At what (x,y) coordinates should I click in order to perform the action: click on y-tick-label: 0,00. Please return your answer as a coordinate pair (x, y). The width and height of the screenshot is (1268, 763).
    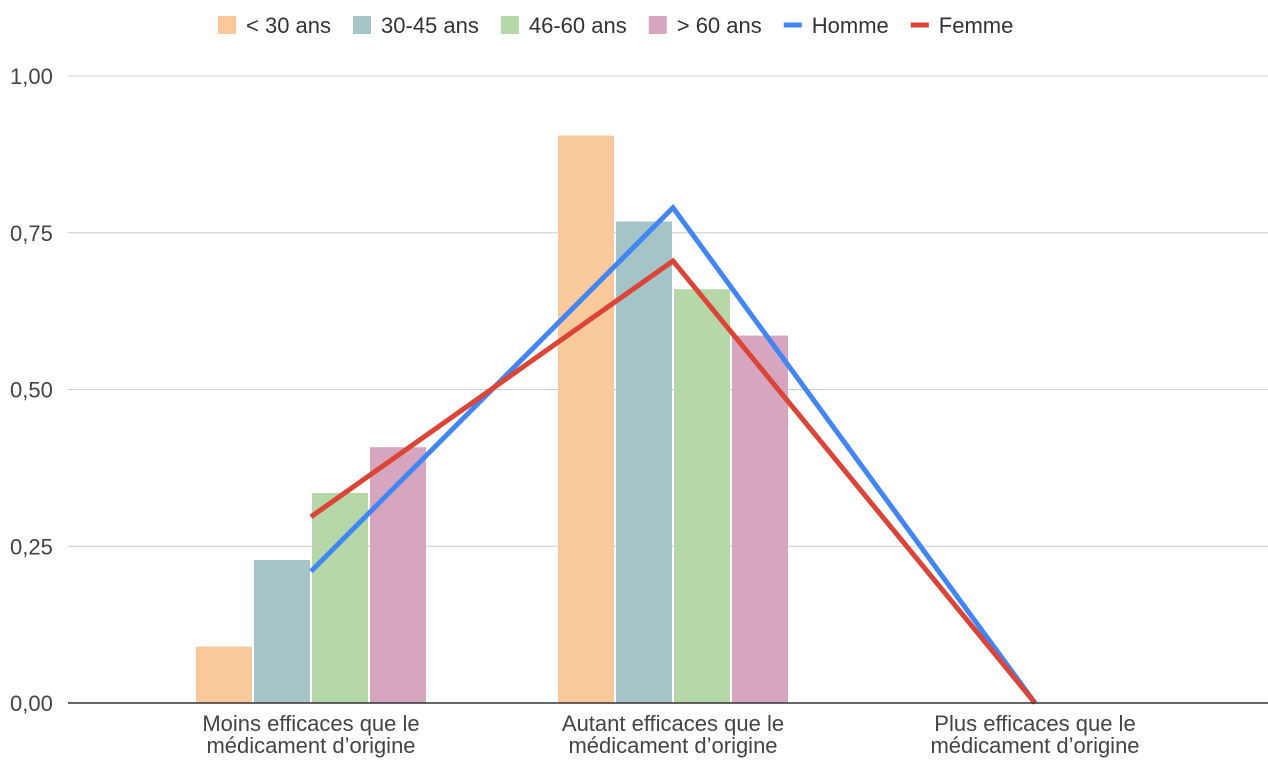
    Looking at the image, I should click on (31, 703).